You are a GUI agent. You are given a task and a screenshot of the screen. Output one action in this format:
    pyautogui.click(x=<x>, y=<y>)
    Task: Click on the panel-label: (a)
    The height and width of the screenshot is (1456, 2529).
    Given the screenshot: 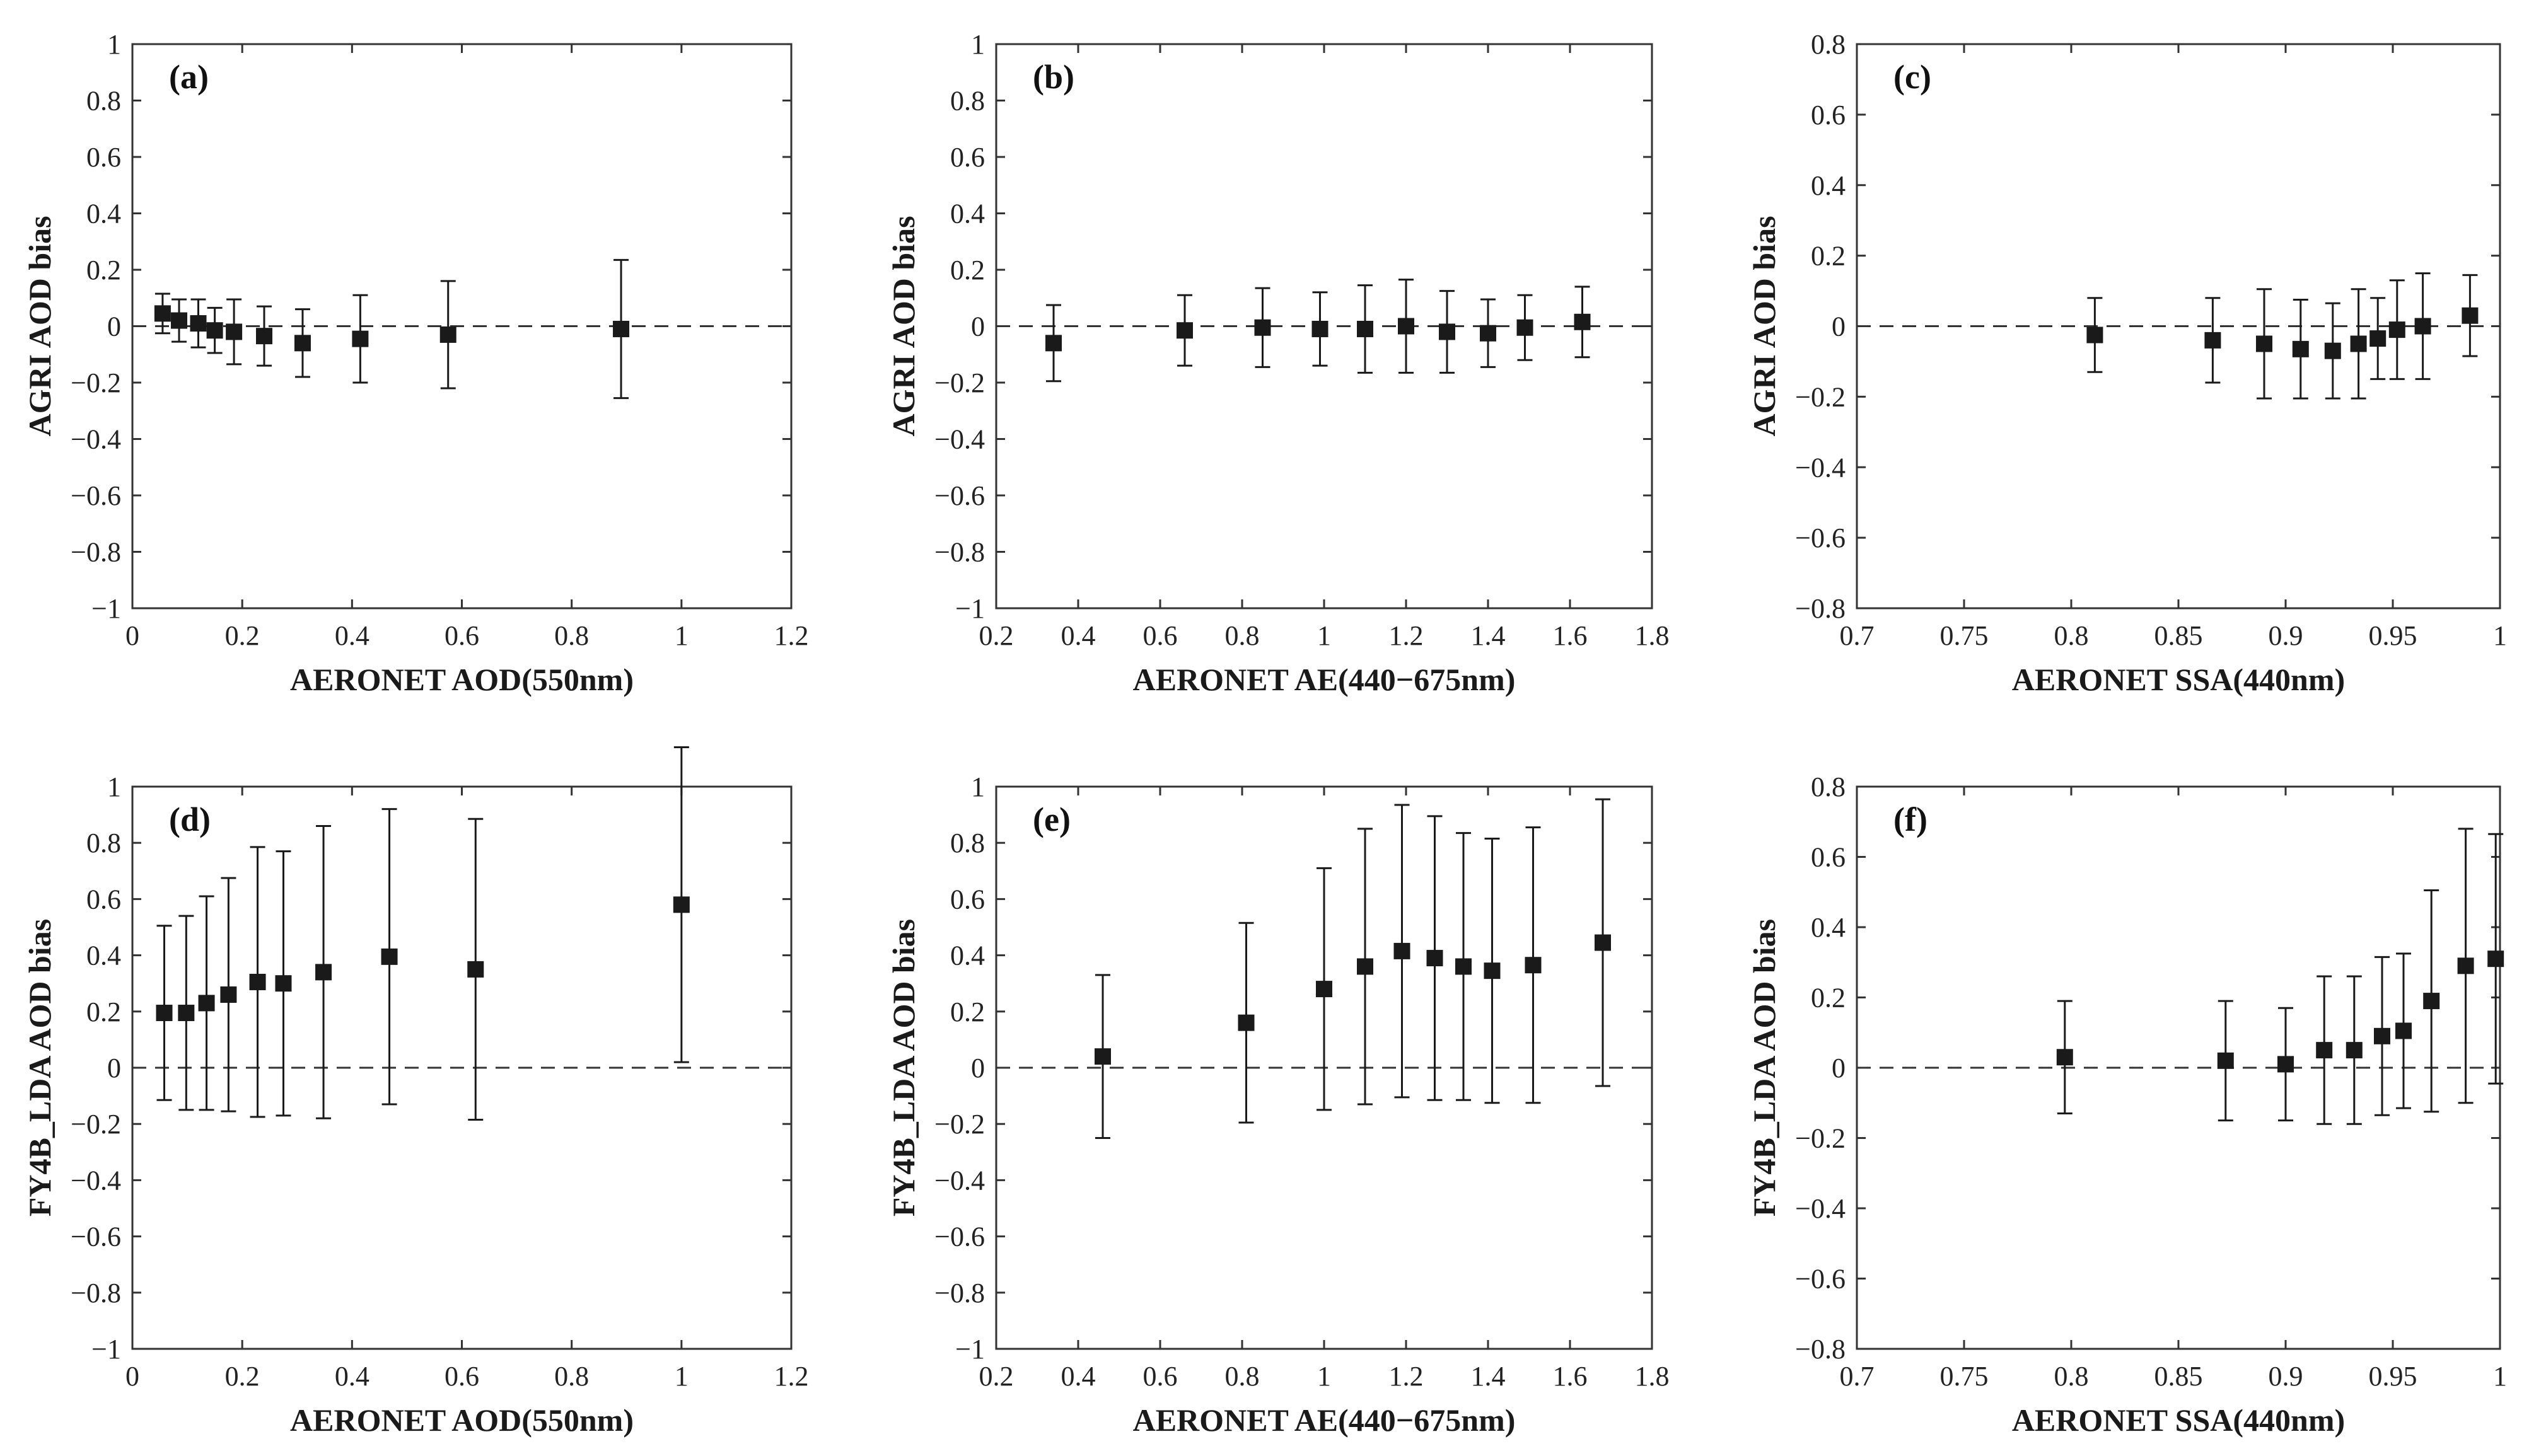 What is the action you would take?
    pyautogui.click(x=189, y=77)
    